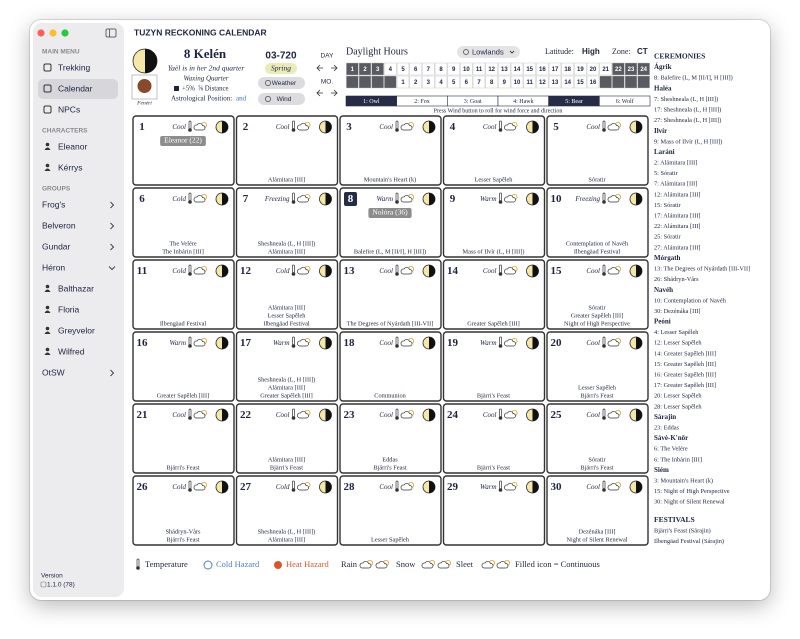  Describe the element at coordinates (604, 202) in the screenshot. I see `thermometer-icon` at that location.